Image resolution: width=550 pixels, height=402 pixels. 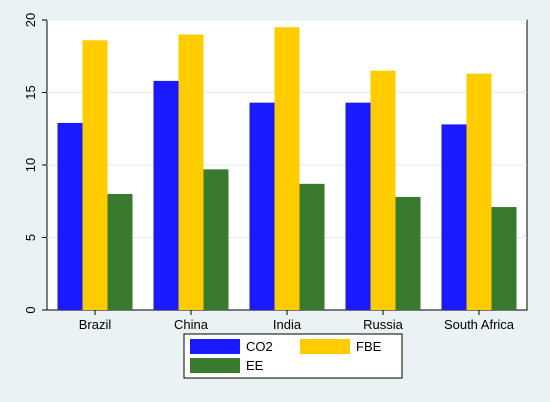 I want to click on x-tick-label: Brazil, so click(x=95, y=324).